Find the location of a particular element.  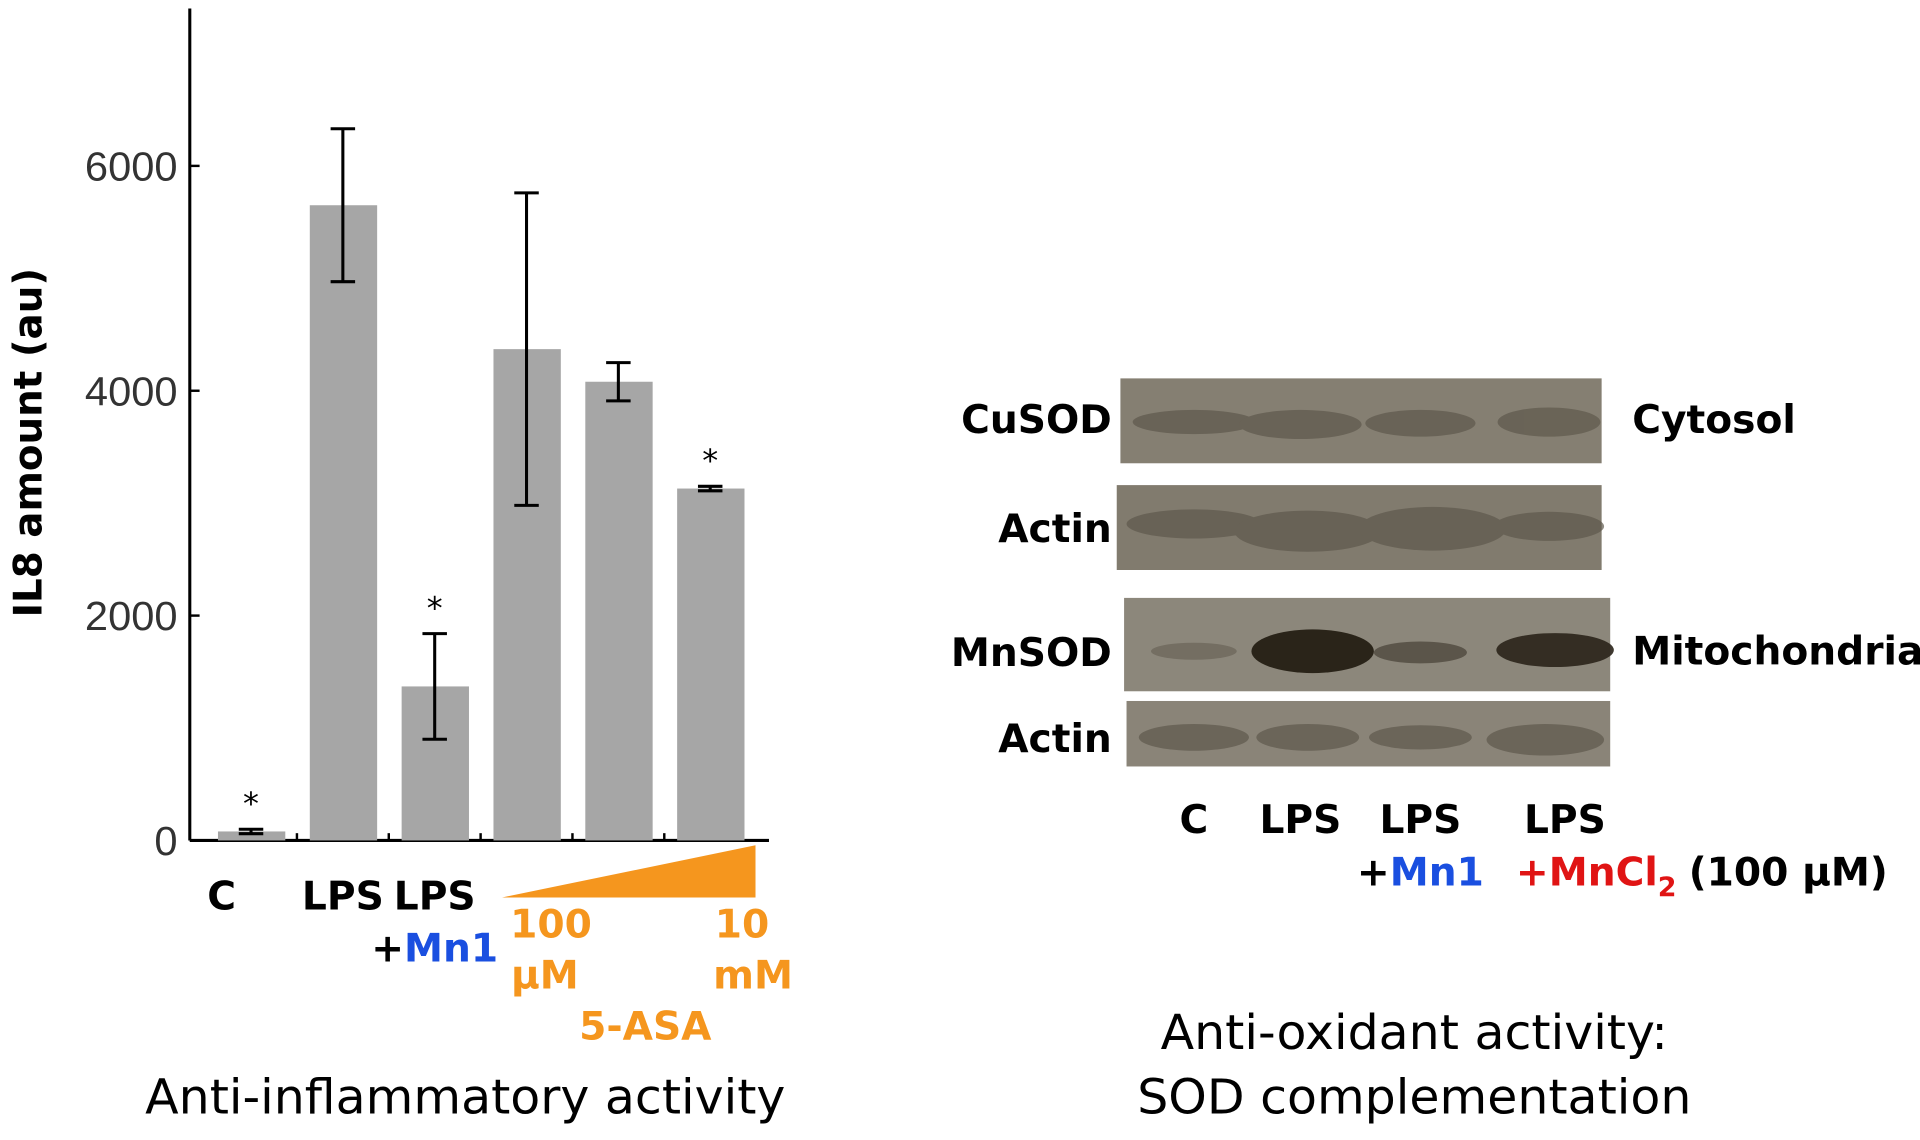

gradient-wedge is located at coordinates (629, 871).